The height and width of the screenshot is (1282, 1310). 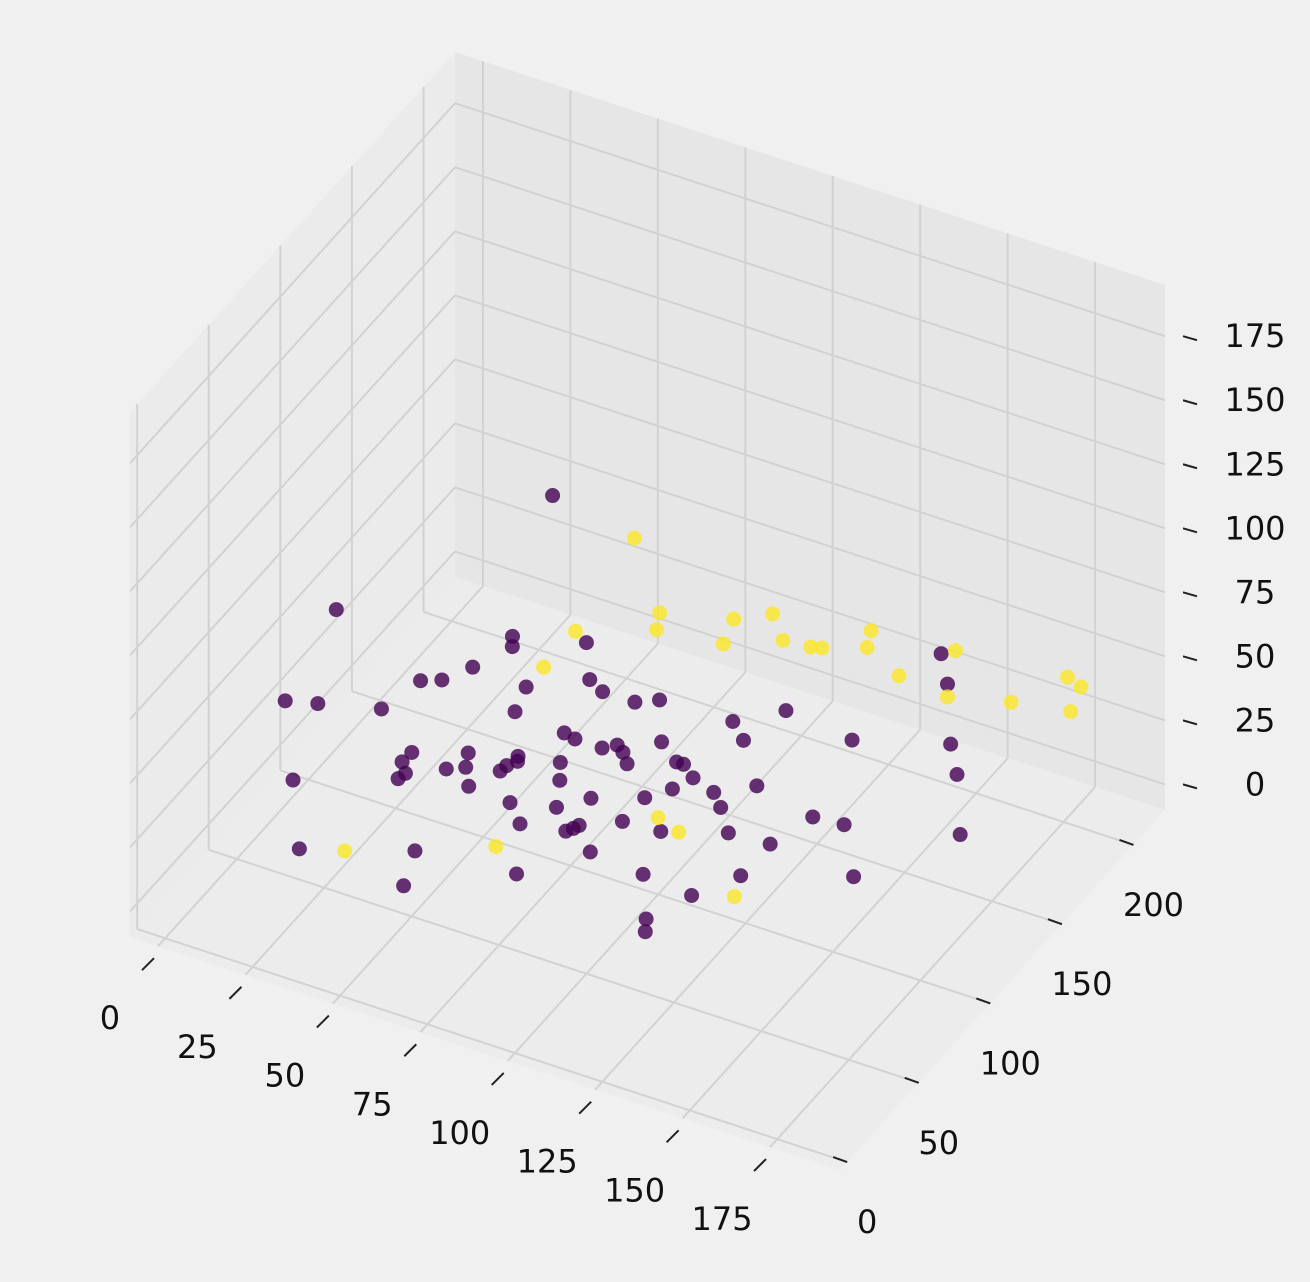 I want to click on x-tick-label: 75, so click(x=372, y=1104).